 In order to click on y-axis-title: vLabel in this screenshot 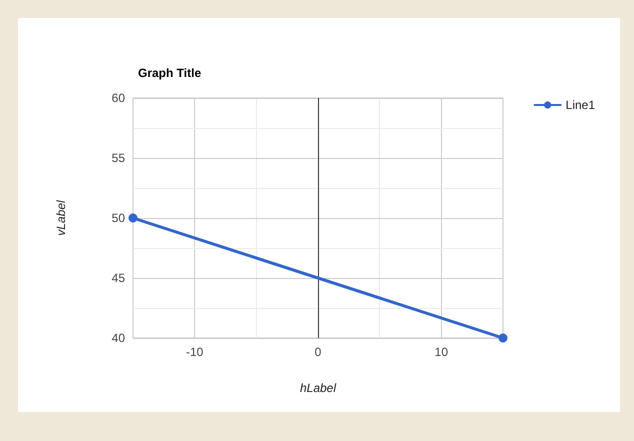, I will do `click(61, 218)`.